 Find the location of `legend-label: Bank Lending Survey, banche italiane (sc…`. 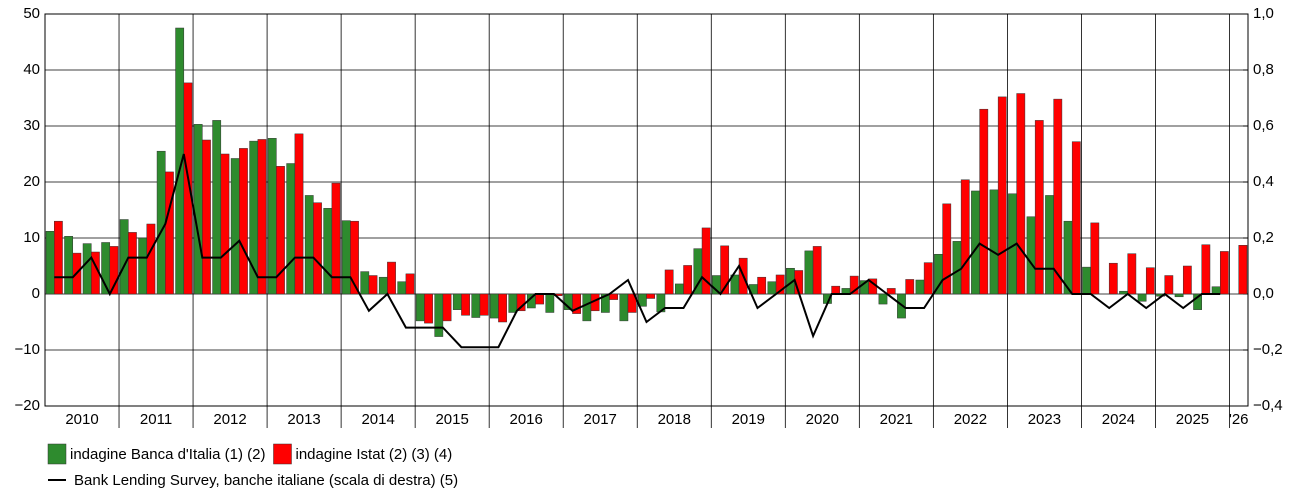

legend-label: Bank Lending Survey, banche italiane (sc… is located at coordinates (266, 480).